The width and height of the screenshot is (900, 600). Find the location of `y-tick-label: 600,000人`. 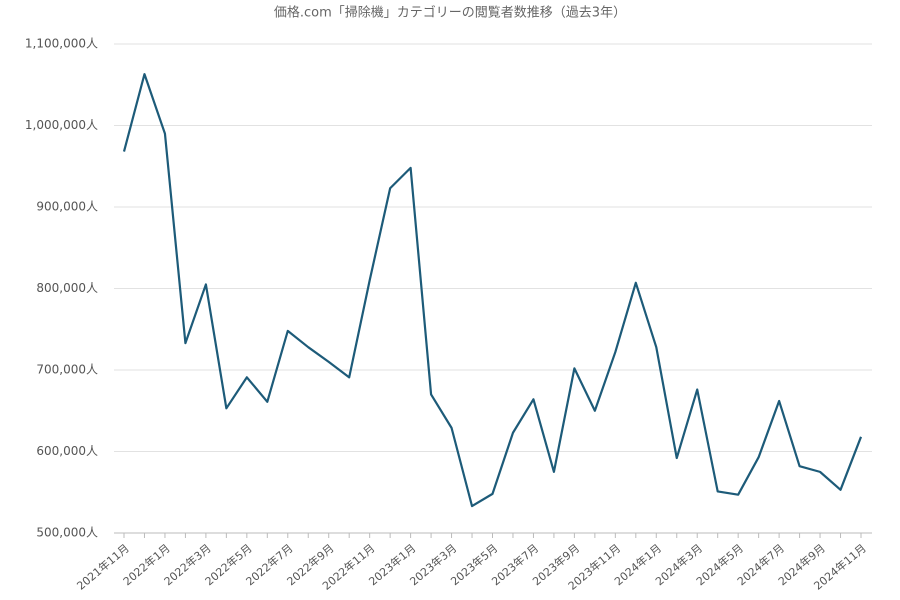

y-tick-label: 600,000人 is located at coordinates (67, 451).